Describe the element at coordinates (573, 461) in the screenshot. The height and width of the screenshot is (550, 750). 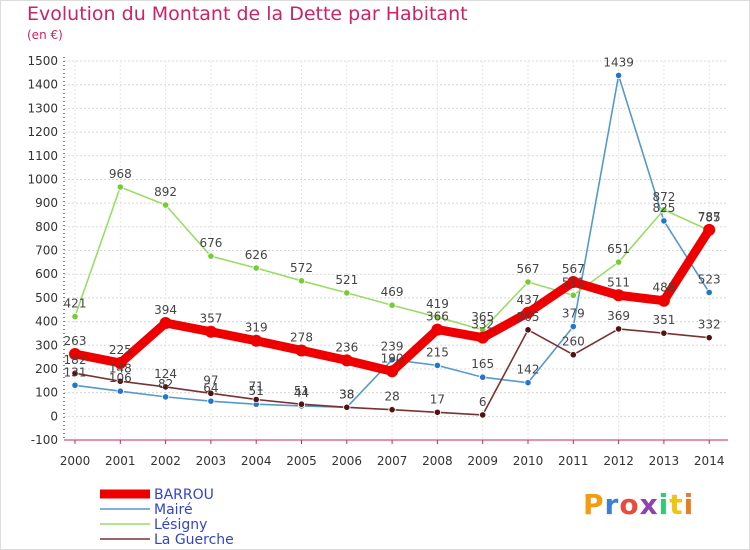
I see `x-tick-label: 2011` at that location.